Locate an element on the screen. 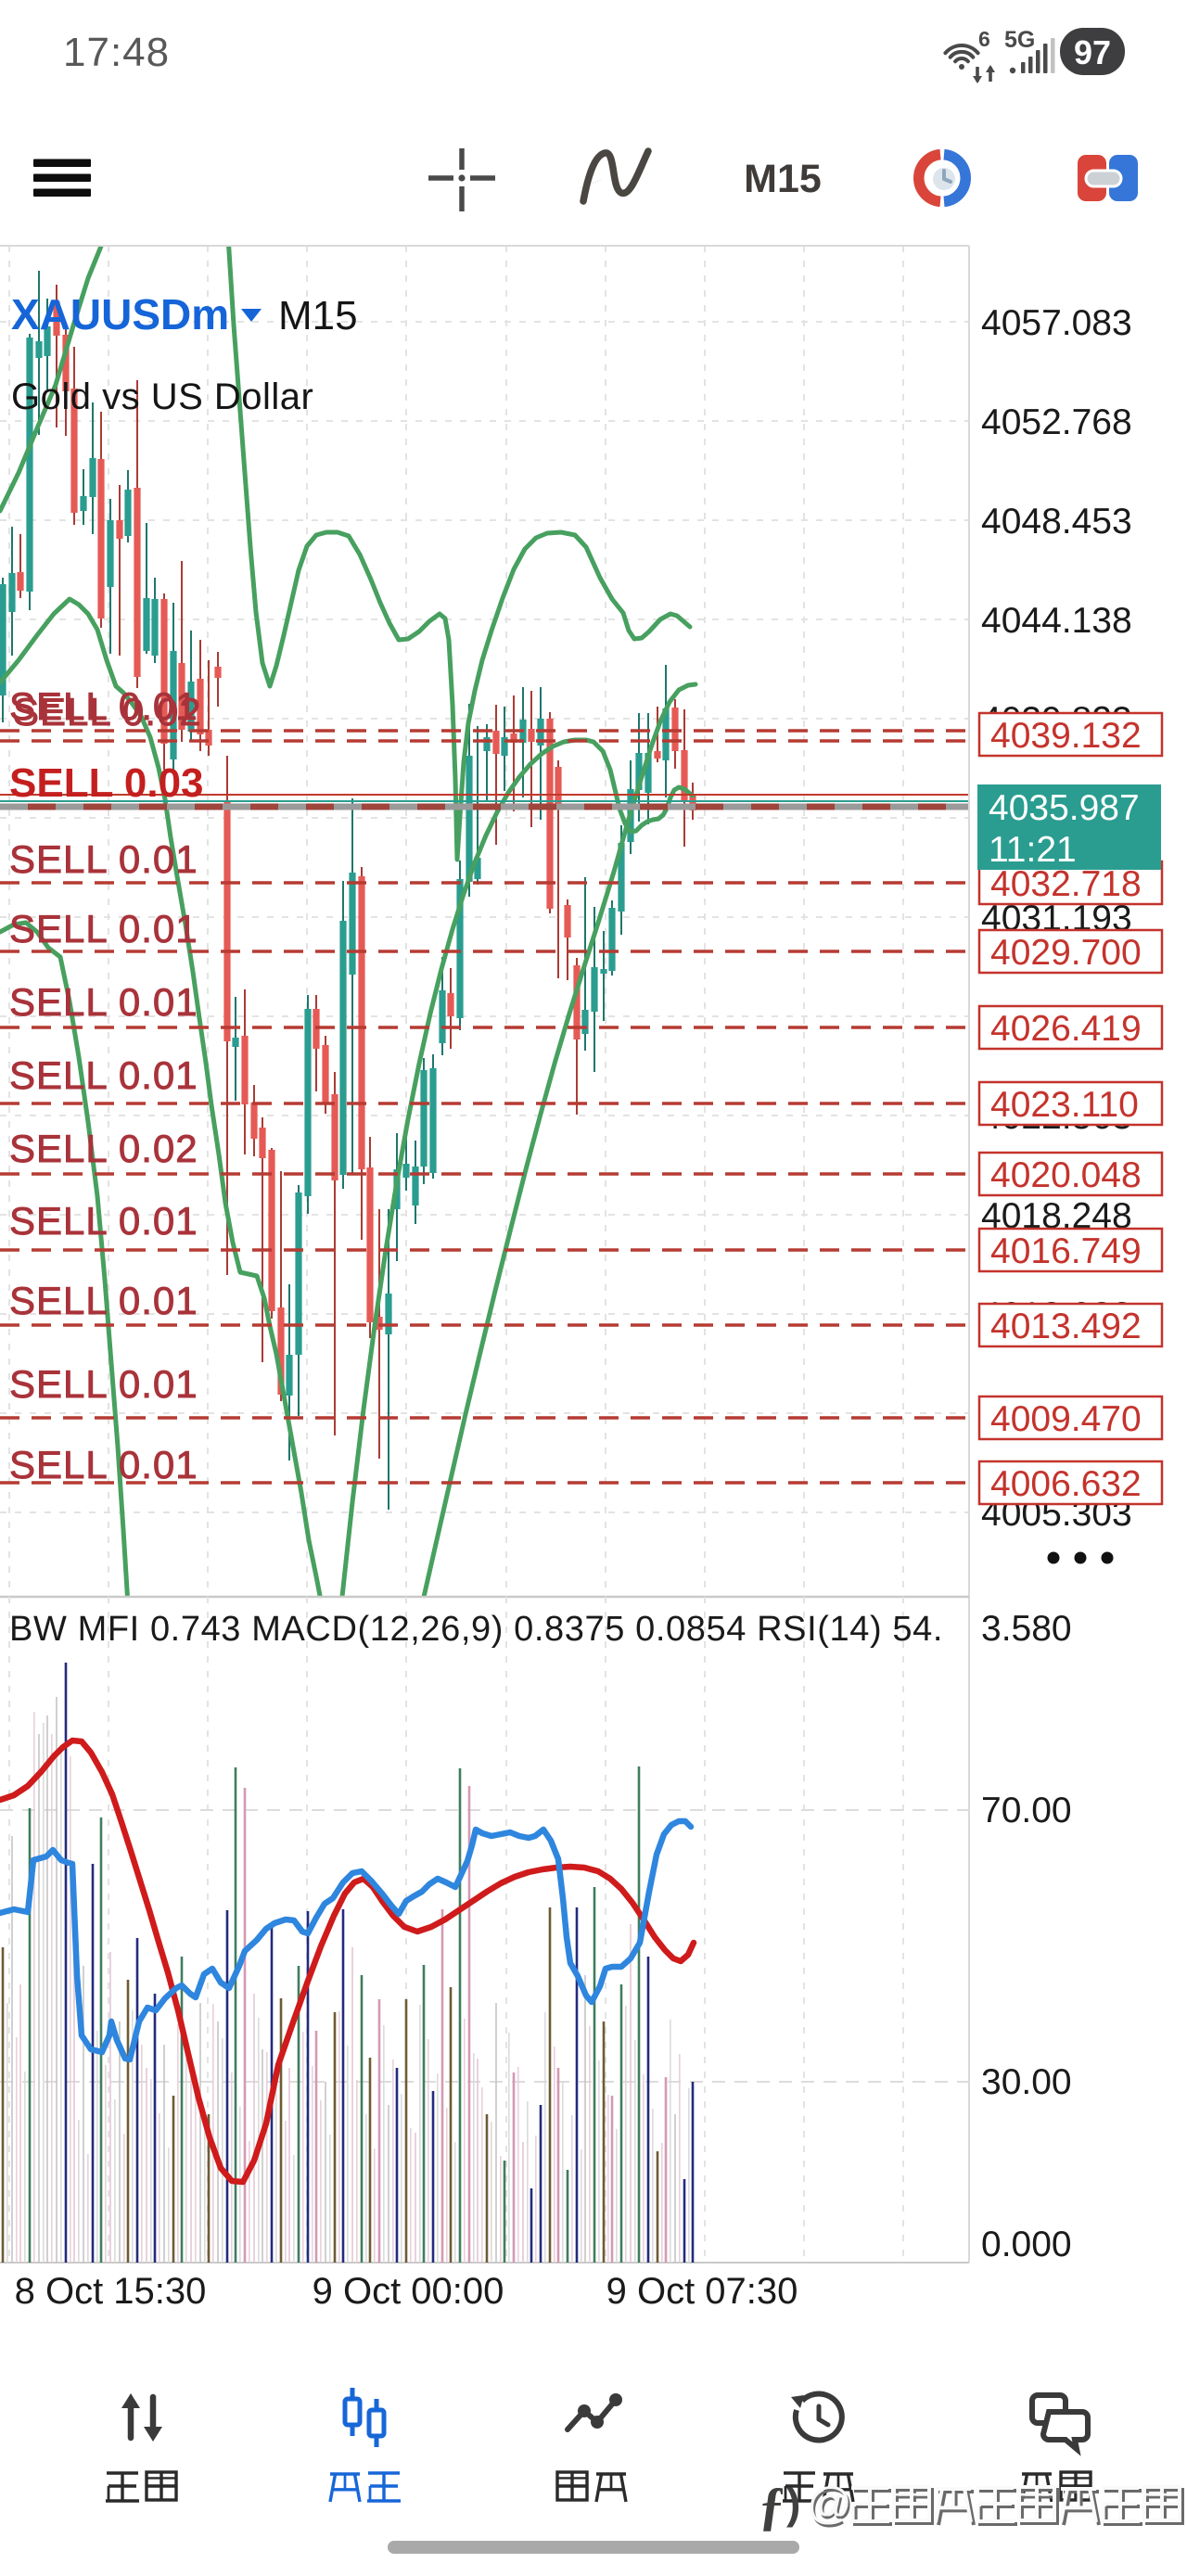 The width and height of the screenshot is (1187, 2576). svg-text: 4032.718 is located at coordinates (1066, 884).